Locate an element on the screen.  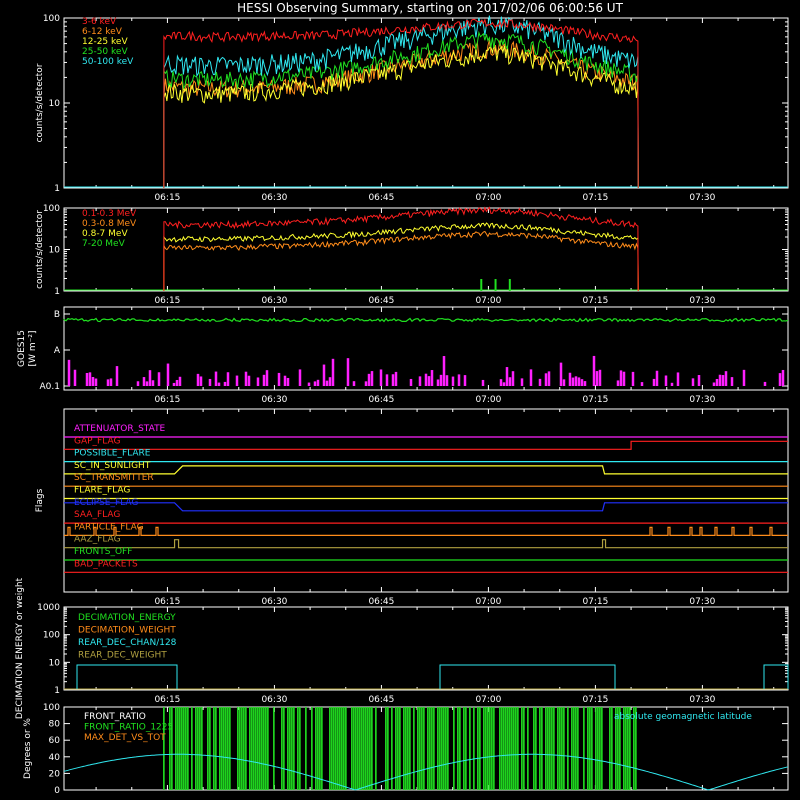
panel4-x-tick-labels: 06:15 06:30 06:45 07:00 07:15 07:30 is located at coordinates (434, 602).